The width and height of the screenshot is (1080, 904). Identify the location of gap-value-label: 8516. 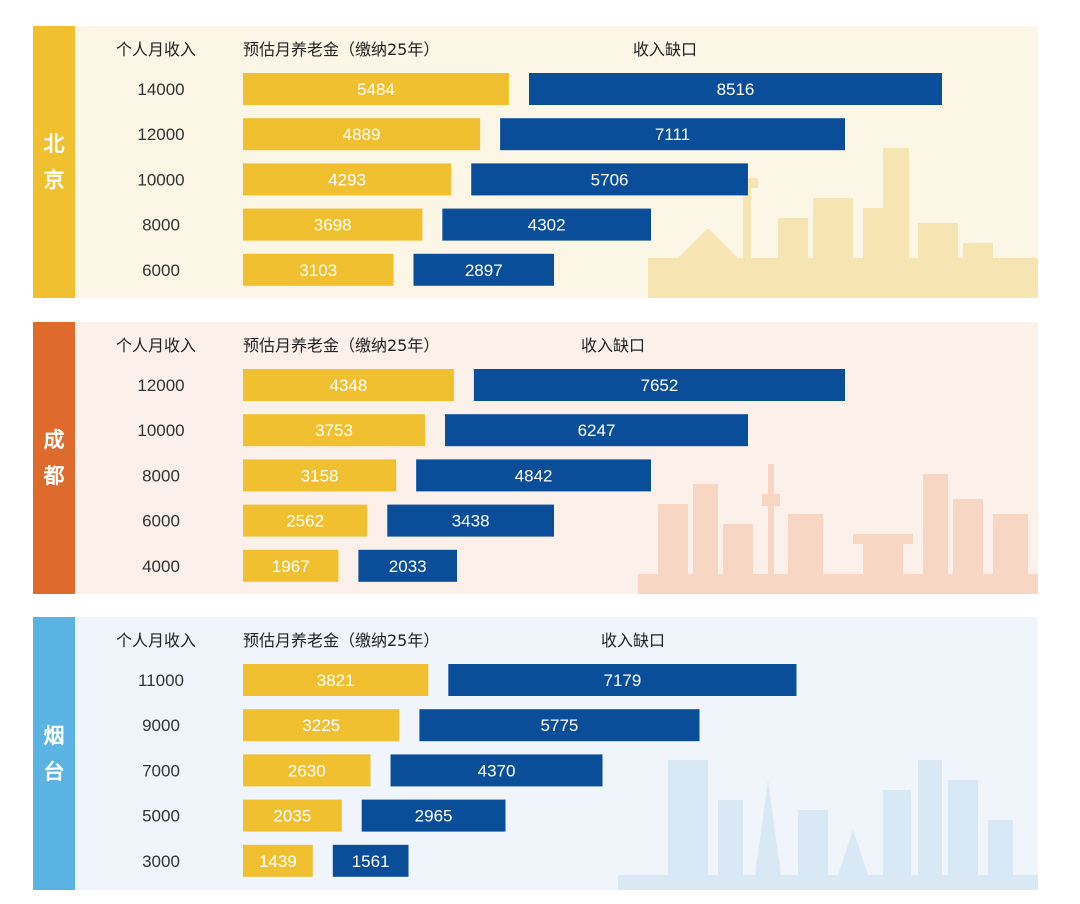
(736, 89).